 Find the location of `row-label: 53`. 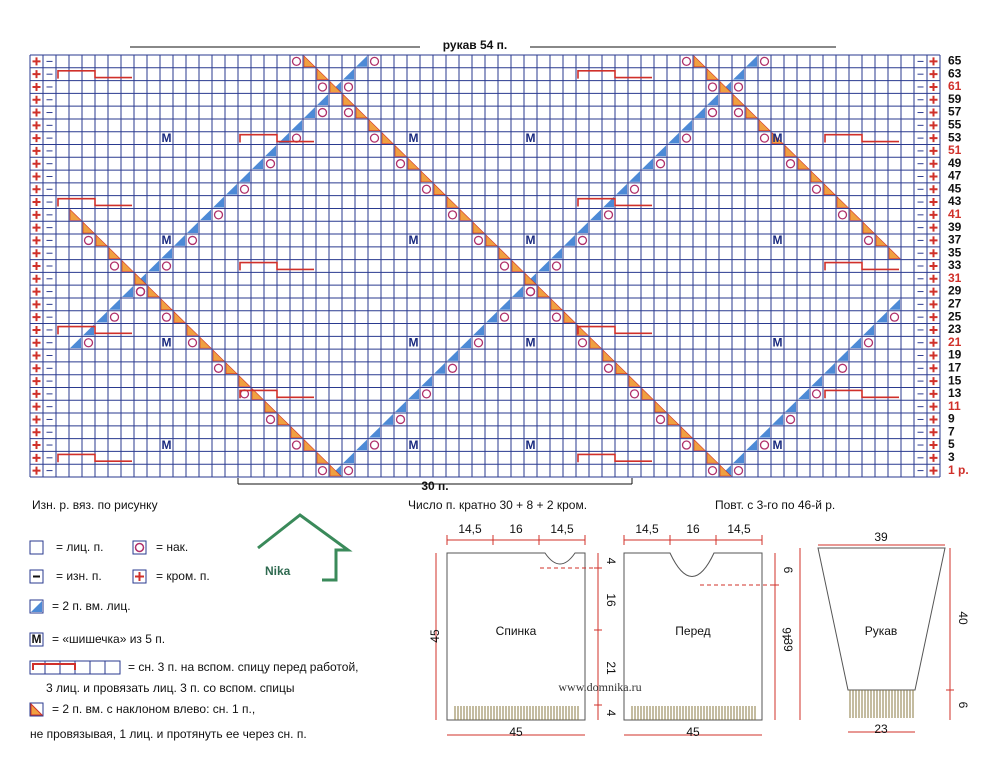

row-label: 53 is located at coordinates (955, 137).